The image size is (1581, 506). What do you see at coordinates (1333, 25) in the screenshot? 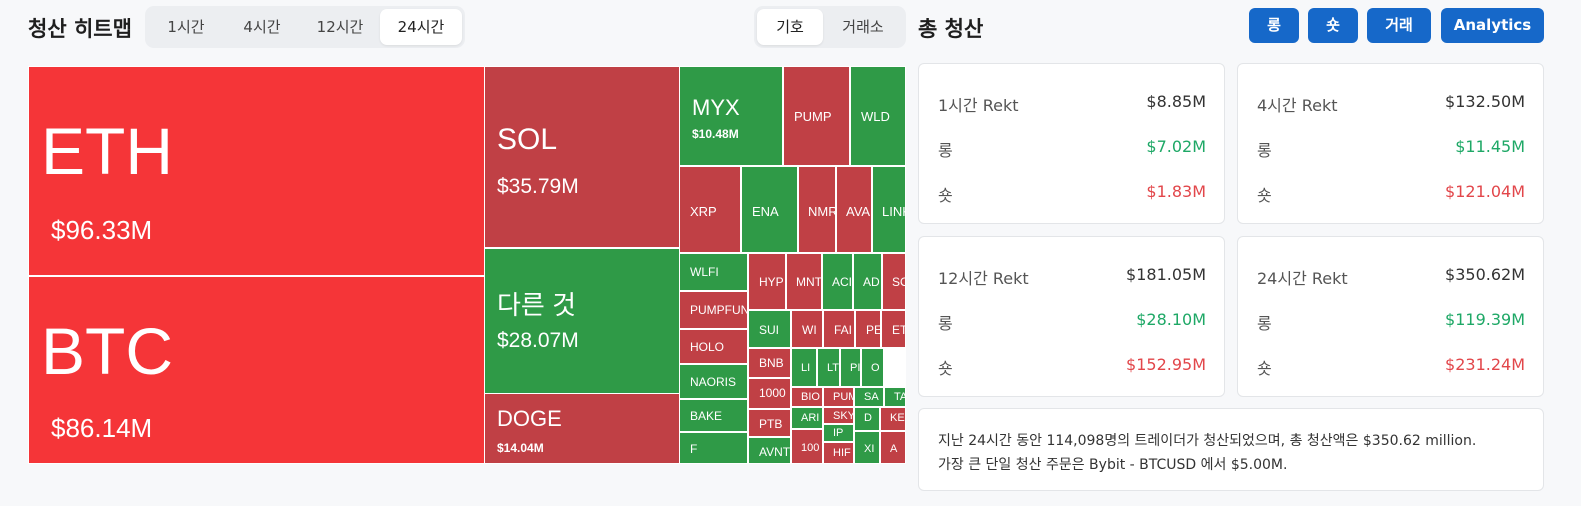
I see `short-button: 숏` at bounding box center [1333, 25].